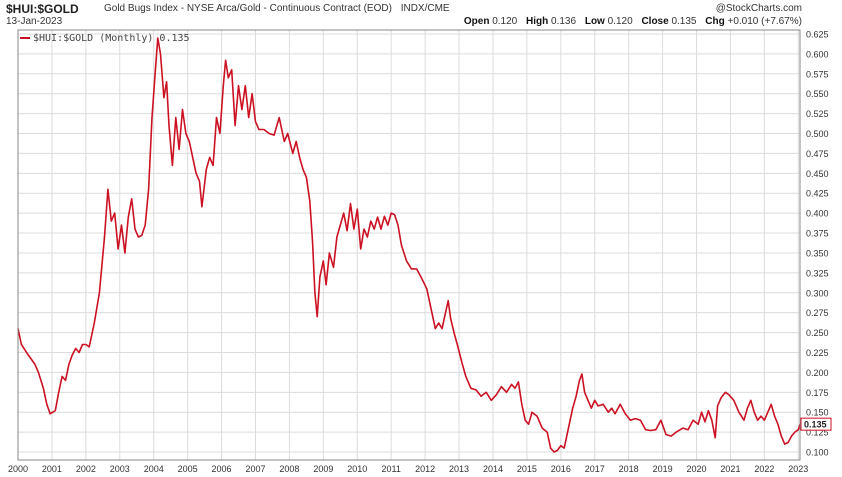  I want to click on y-tick-label: 0.525, so click(817, 114).